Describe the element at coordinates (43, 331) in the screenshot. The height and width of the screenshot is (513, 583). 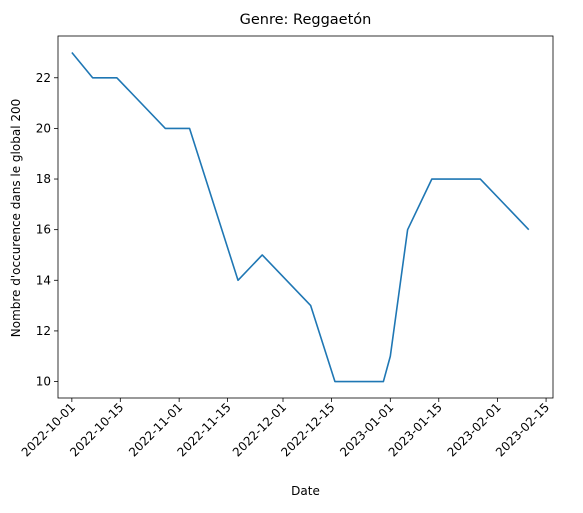
I see `y-tick-label: 12` at that location.